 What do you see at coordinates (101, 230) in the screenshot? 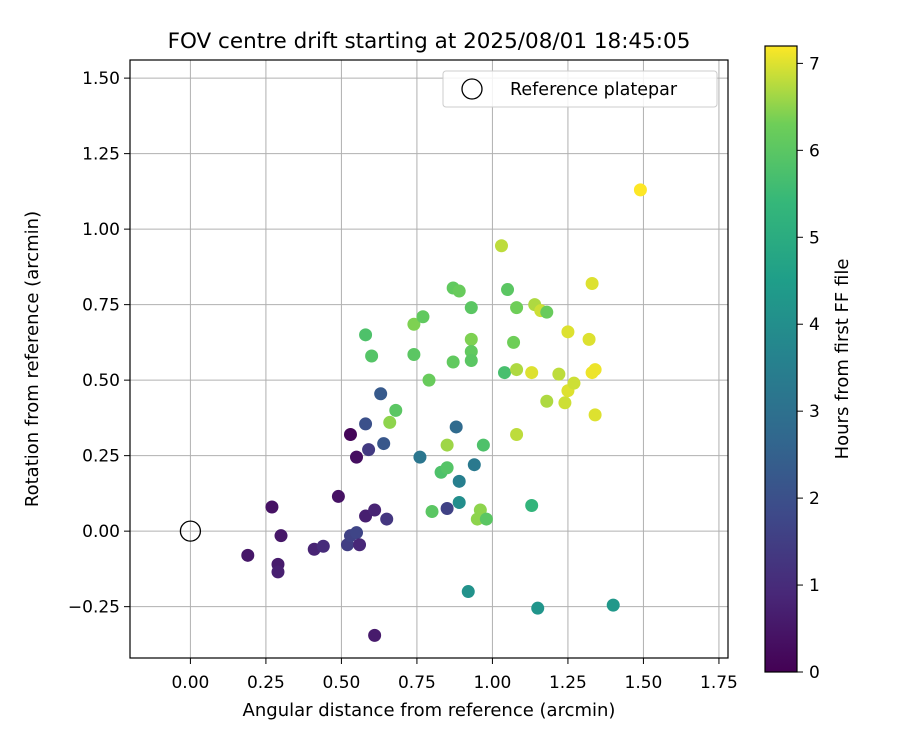
I see `y-tick-label: 1.00` at bounding box center [101, 230].